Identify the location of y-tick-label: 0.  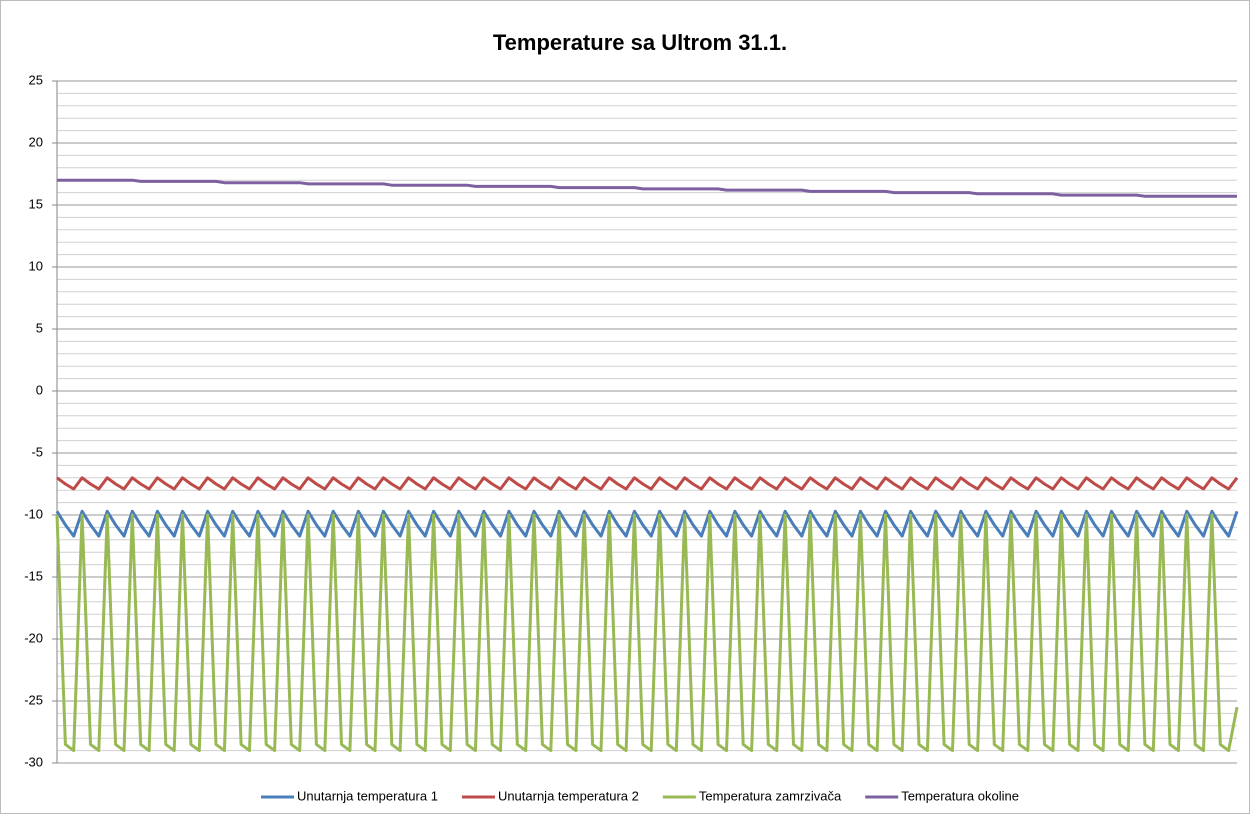
(39, 389).